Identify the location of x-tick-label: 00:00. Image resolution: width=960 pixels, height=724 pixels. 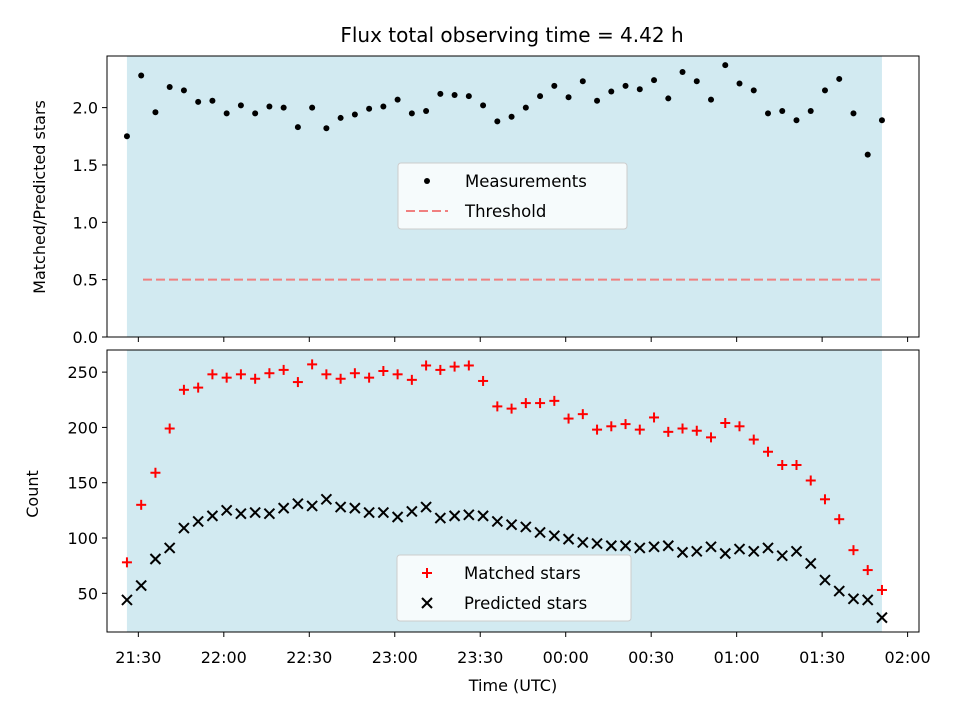
(566, 657).